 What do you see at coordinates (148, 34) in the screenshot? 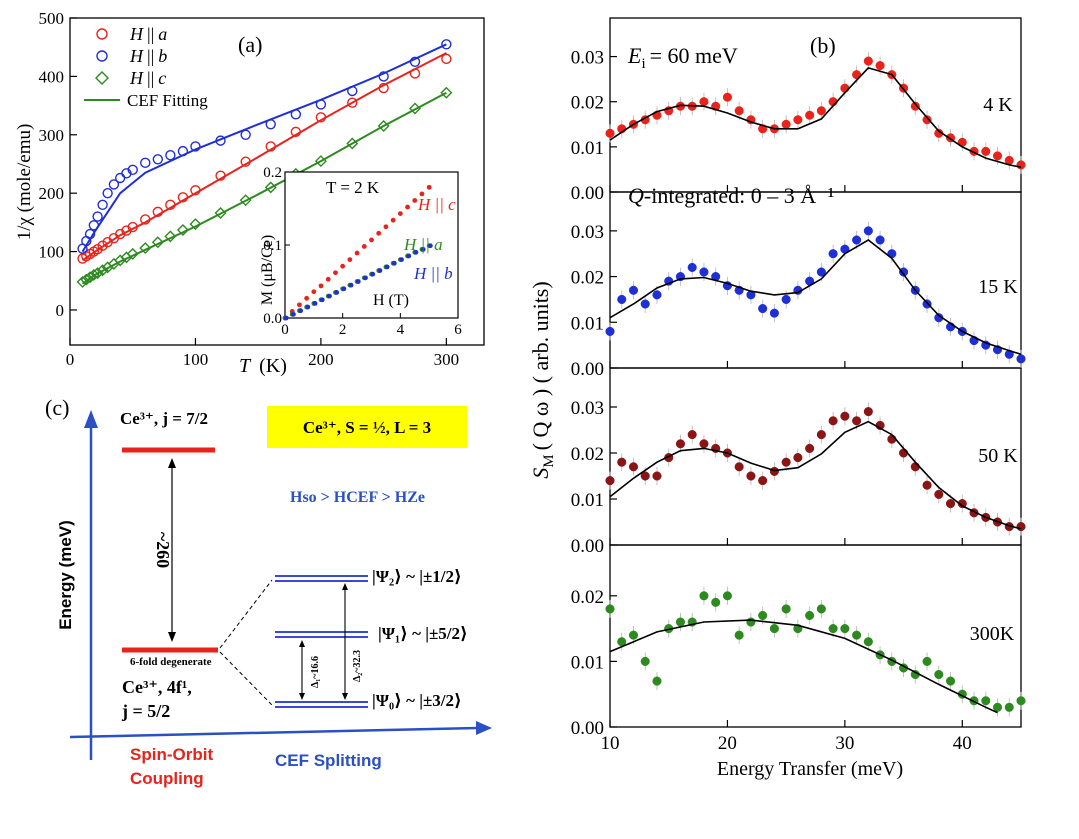
I see `a-legend-text: H || a` at bounding box center [148, 34].